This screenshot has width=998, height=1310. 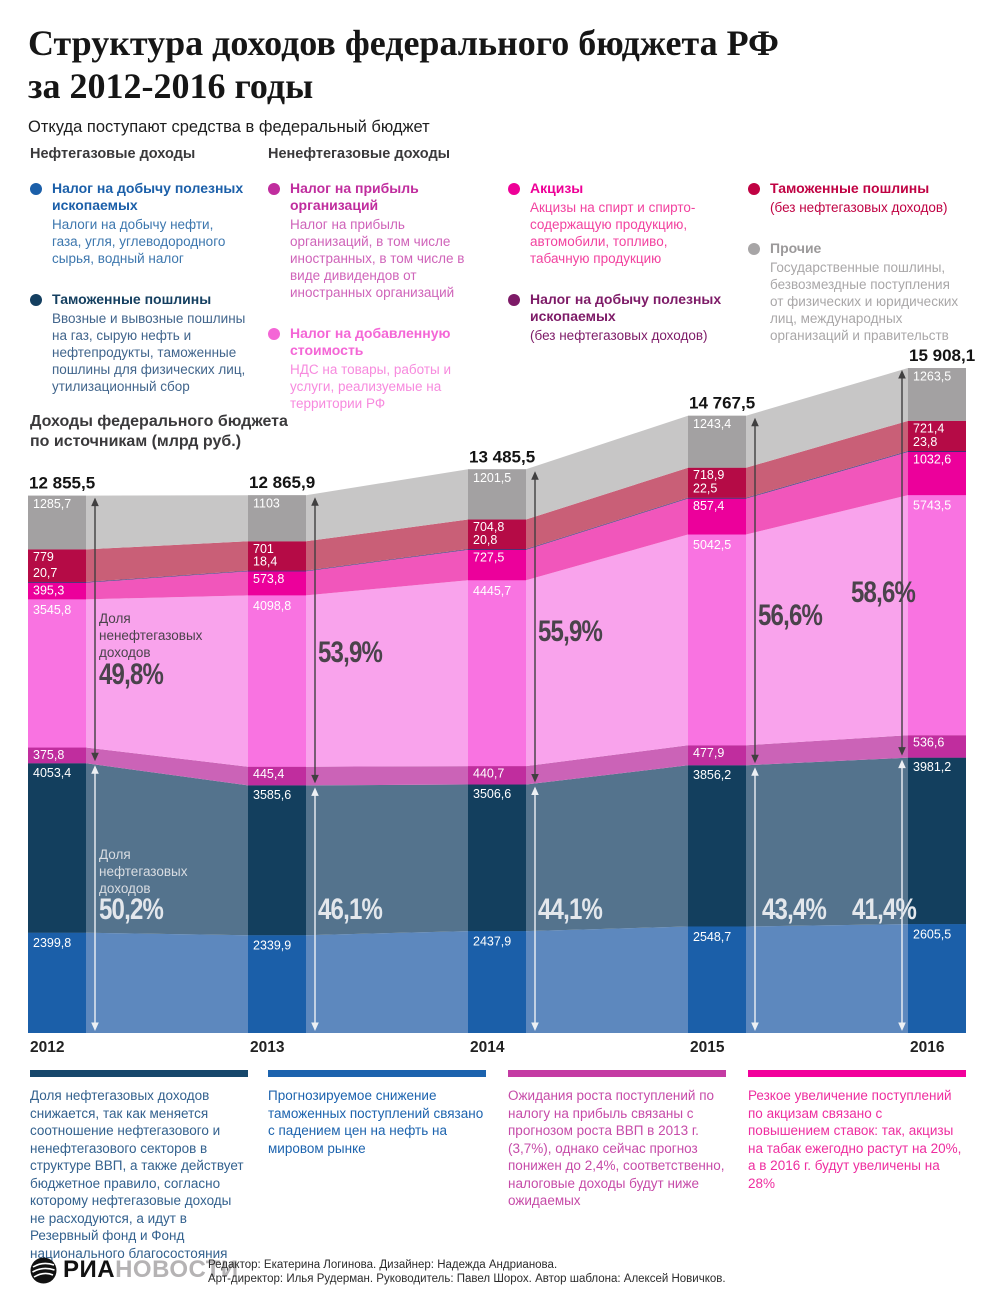 What do you see at coordinates (717, 846) in the screenshot?
I see `band-column-customs-oil-2015` at bounding box center [717, 846].